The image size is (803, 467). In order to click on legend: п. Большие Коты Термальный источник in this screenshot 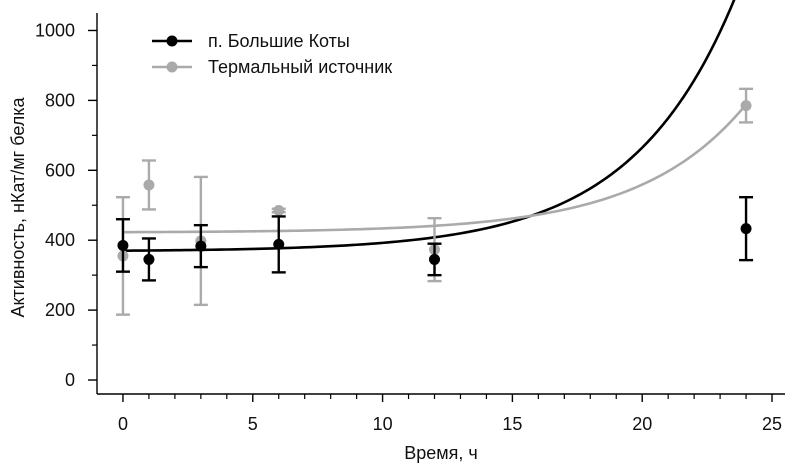, I will do `click(272, 54)`.